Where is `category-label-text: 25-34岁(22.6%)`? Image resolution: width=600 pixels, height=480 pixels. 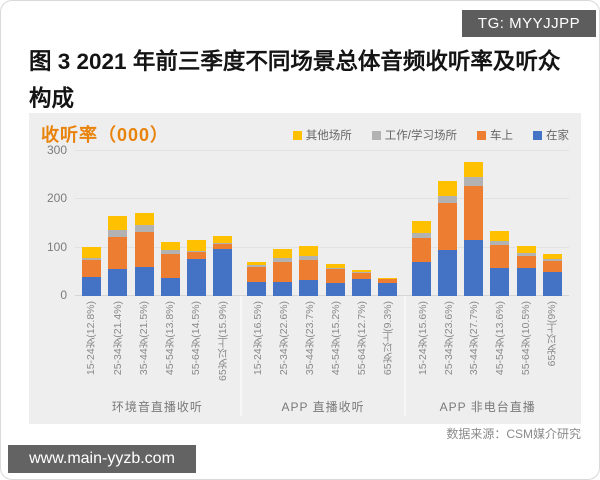
category-label-text: 25-34岁(22.6%) is located at coordinates (283, 338).